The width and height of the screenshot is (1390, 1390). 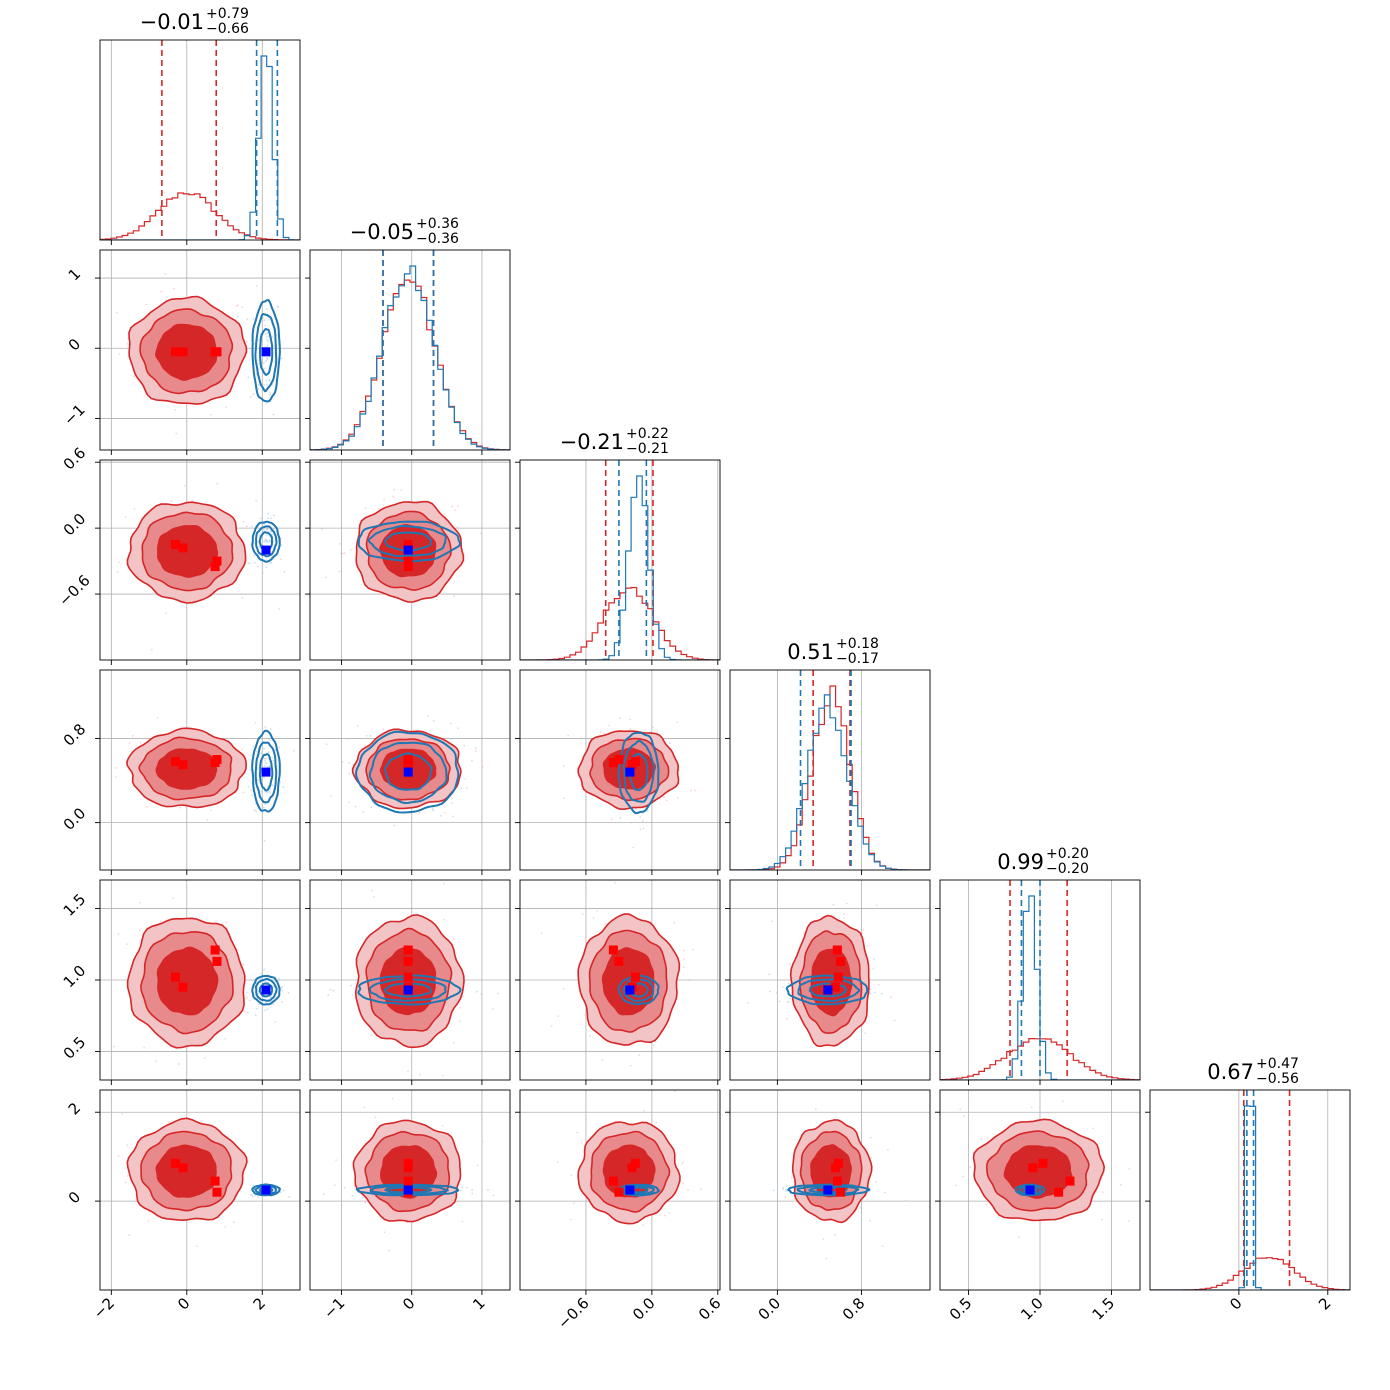 What do you see at coordinates (74, 274) in the screenshot?
I see `y-tick-label: 1` at bounding box center [74, 274].